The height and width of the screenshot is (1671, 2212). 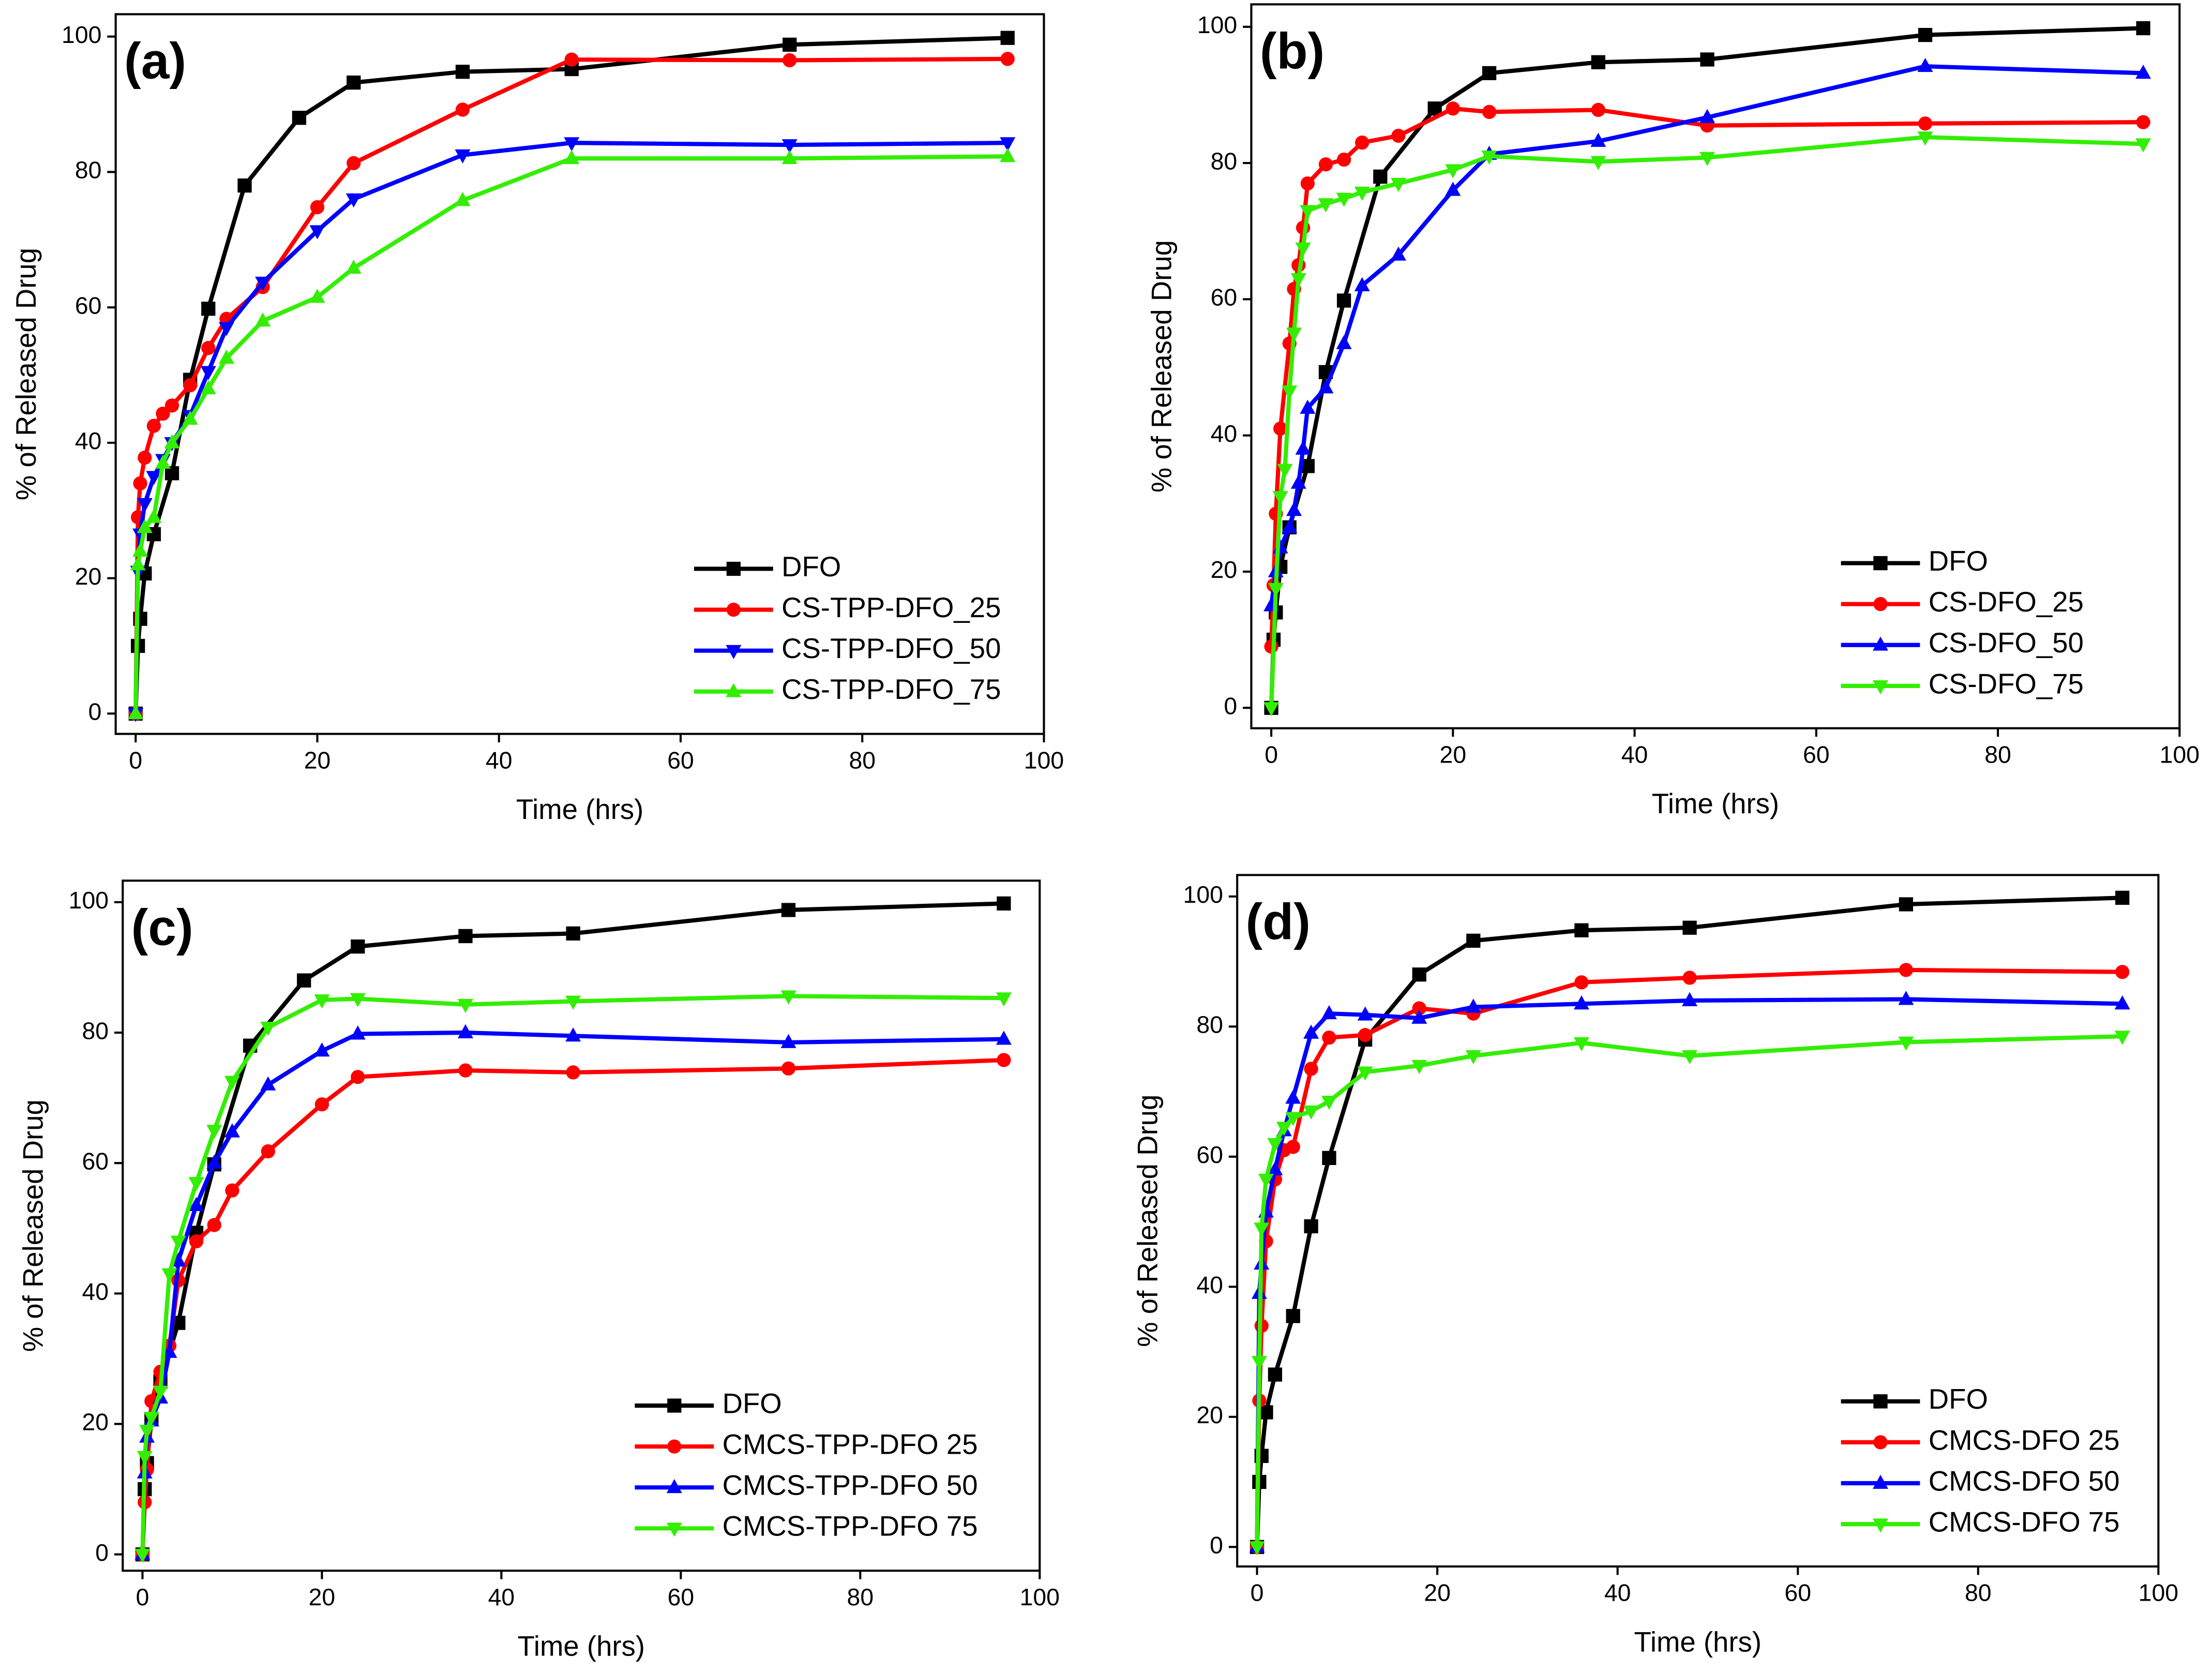 What do you see at coordinates (96, 1030) in the screenshot?
I see `y-tick-label: 80` at bounding box center [96, 1030].